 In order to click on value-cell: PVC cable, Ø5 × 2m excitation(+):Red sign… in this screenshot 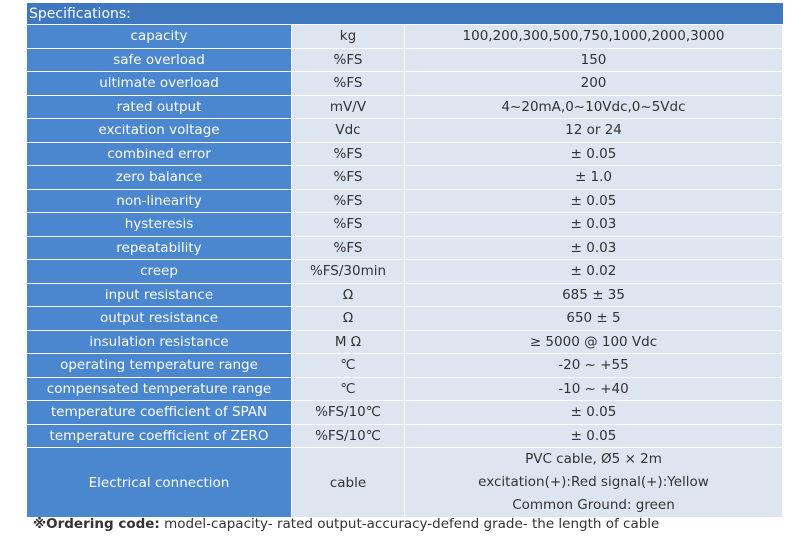, I will do `click(594, 483)`.